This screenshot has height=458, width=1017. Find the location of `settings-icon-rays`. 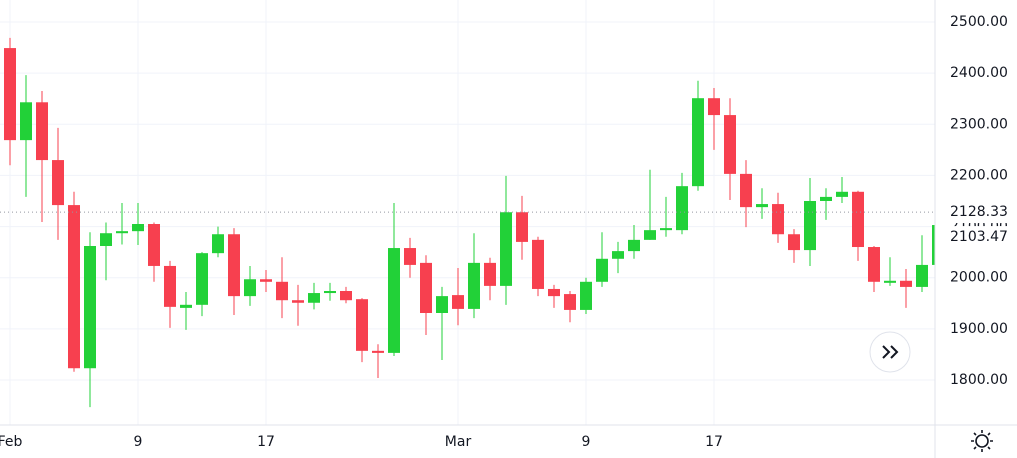

settings-icon-rays is located at coordinates (982, 441).